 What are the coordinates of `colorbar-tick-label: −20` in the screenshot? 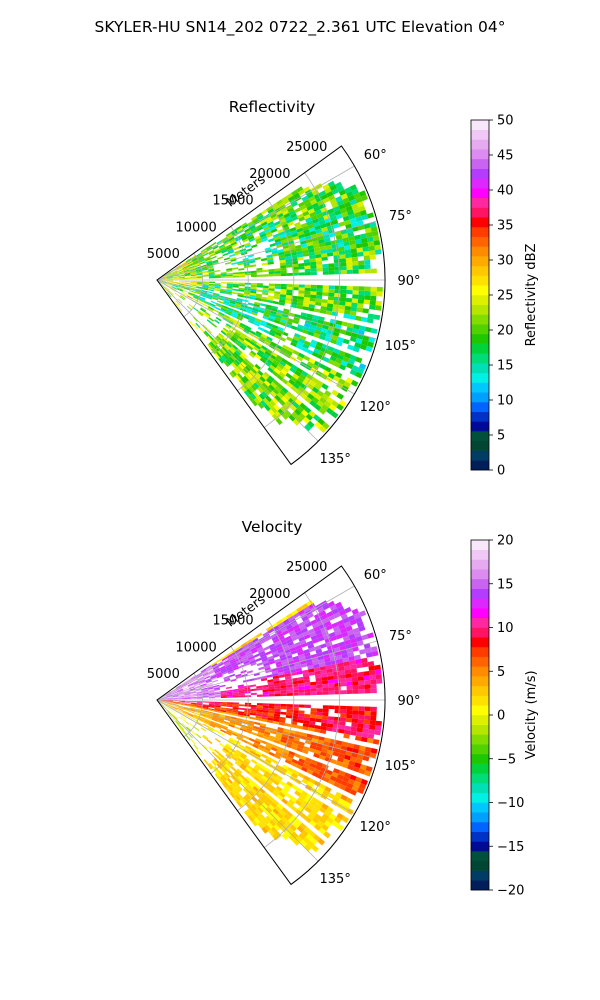 It's located at (510, 891).